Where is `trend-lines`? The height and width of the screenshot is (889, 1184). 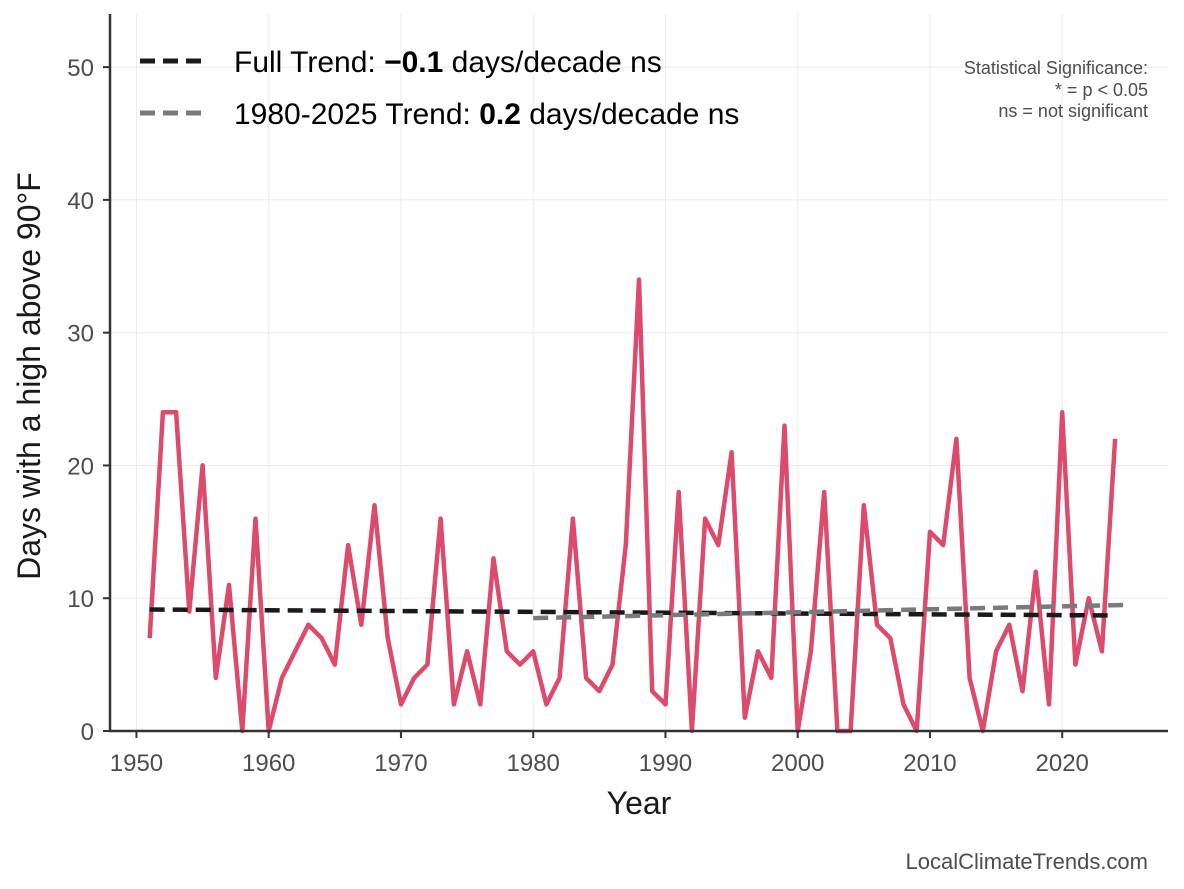 trend-lines is located at coordinates (639, 611).